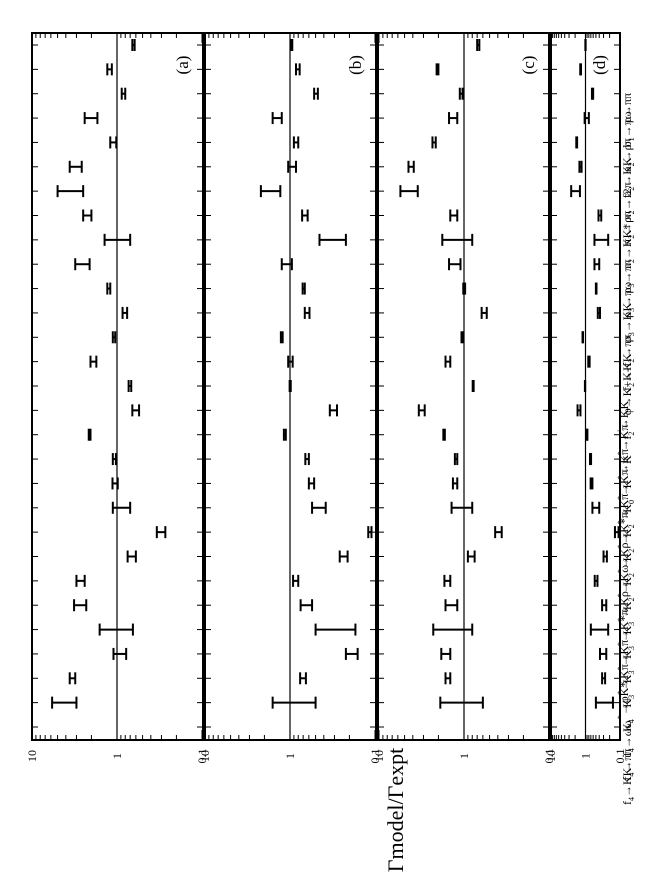  I want to click on category-label: f 2→KK, so click(628, 372).